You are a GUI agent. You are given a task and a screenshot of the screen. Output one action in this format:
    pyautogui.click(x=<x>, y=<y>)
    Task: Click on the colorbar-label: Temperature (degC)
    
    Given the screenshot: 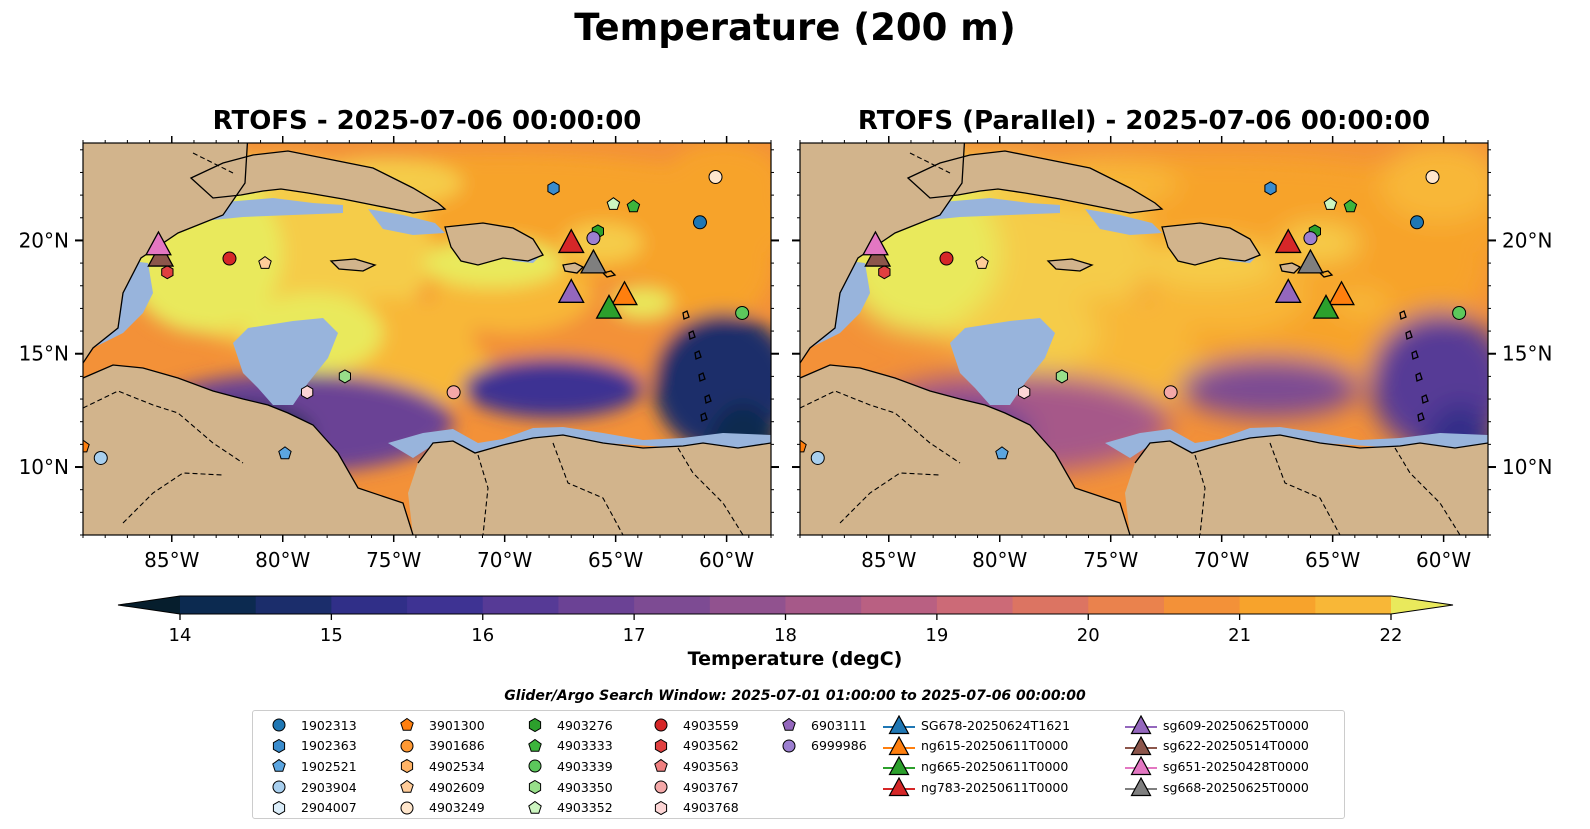 What is the action you would take?
    pyautogui.click(x=795, y=659)
    